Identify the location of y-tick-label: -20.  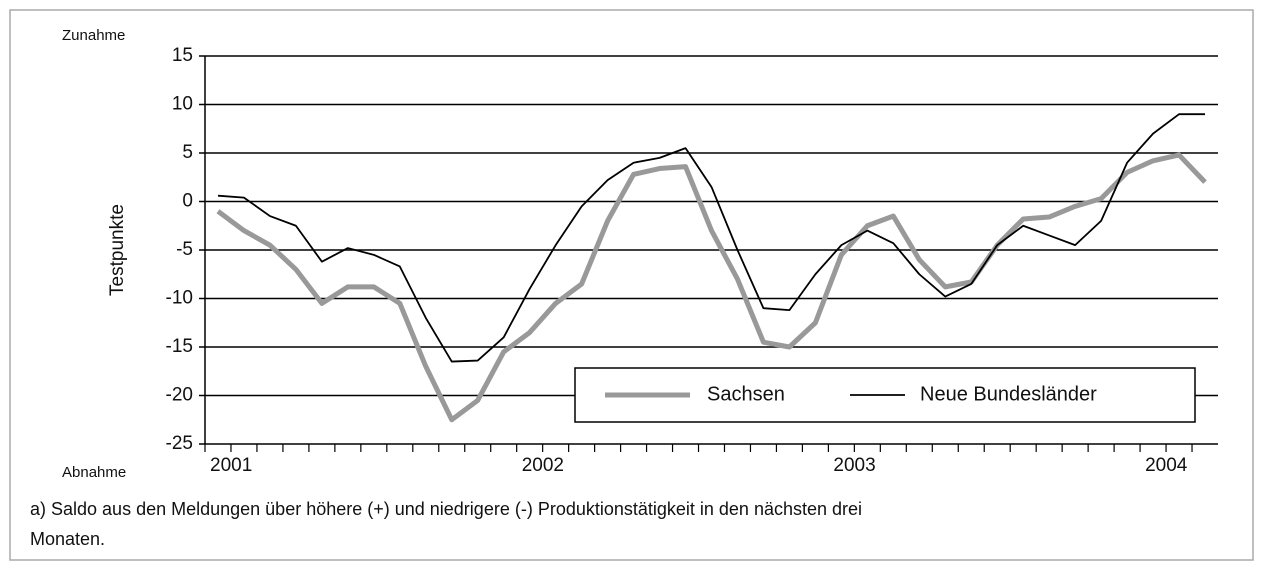
(179, 395).